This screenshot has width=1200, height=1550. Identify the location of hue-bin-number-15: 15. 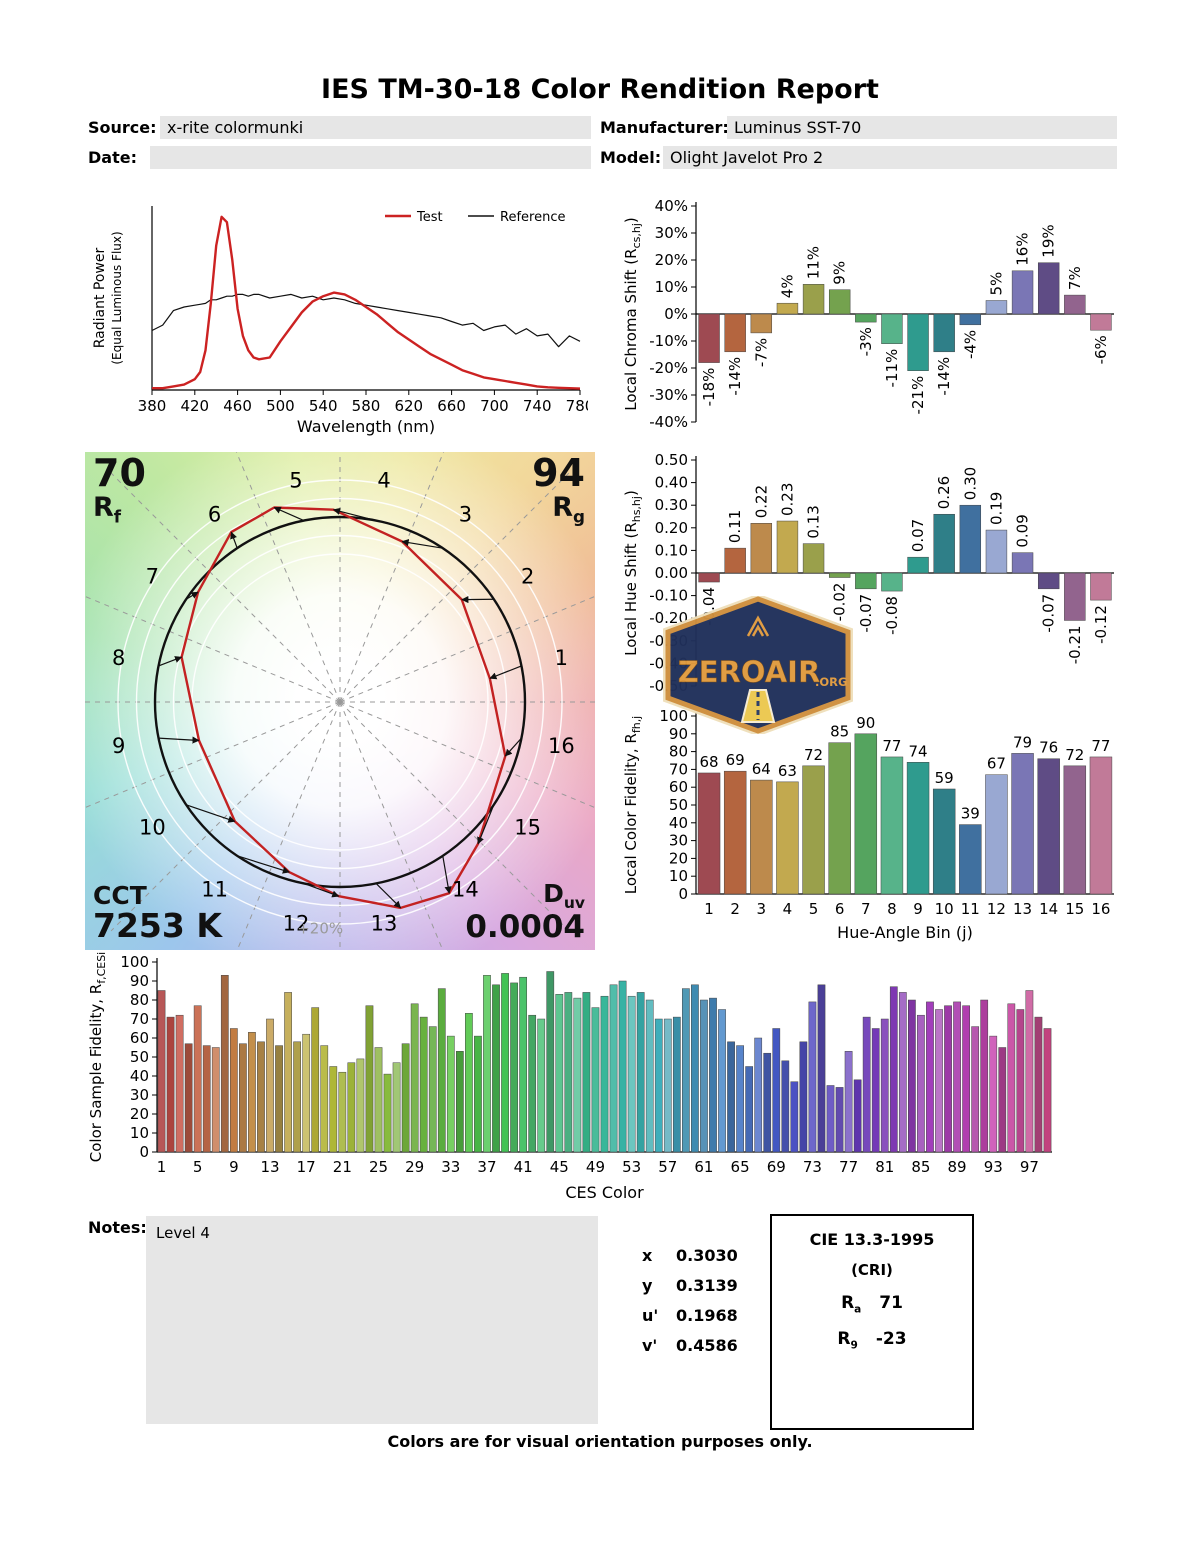
(527, 827).